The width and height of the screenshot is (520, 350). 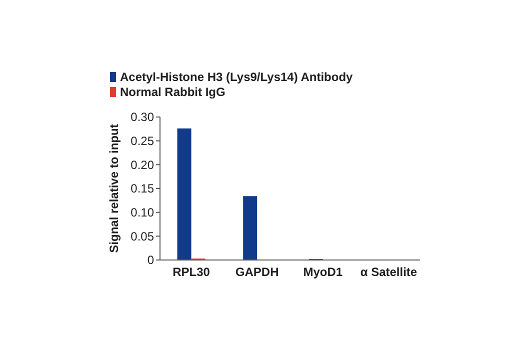 I want to click on x-tick-label: RPL30, so click(x=191, y=272).